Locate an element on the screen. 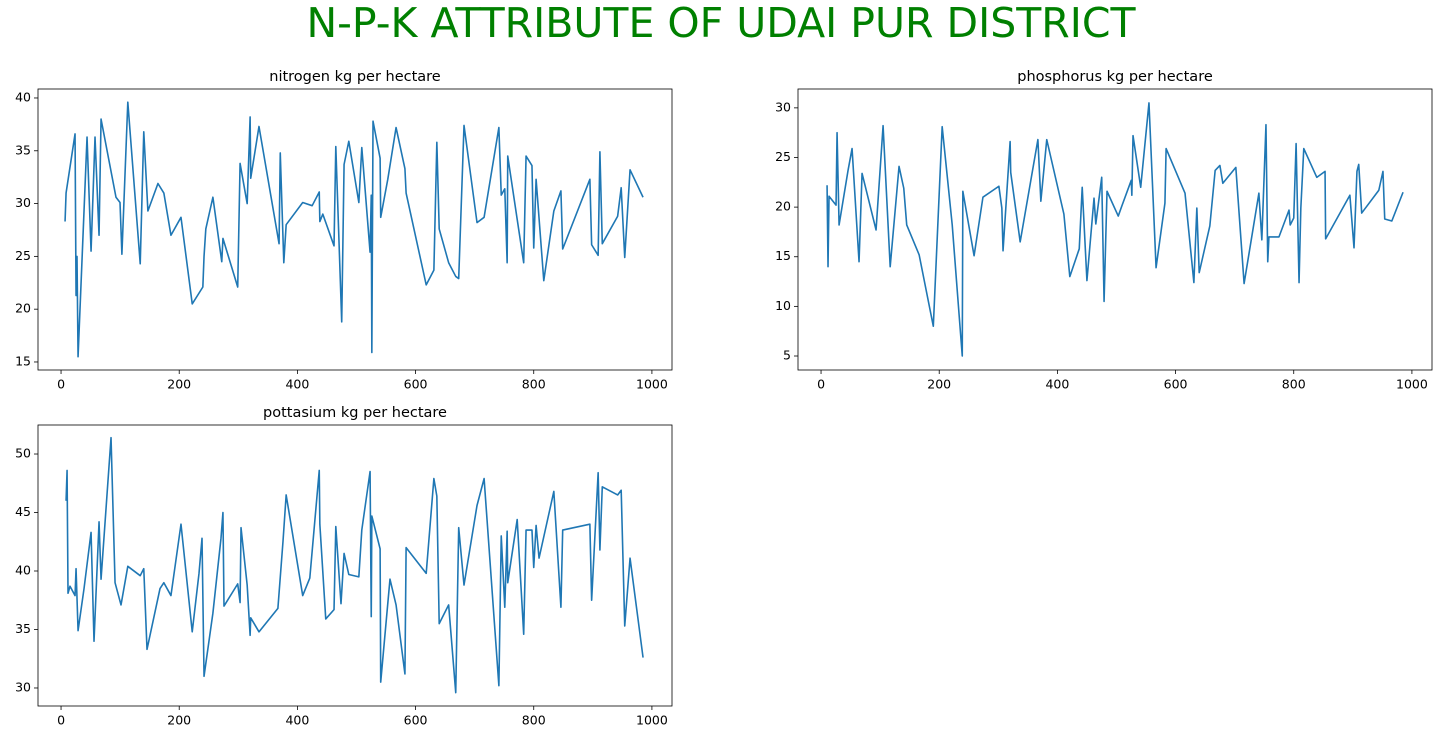 This screenshot has height=739, width=1442. y-tick-label: 50 is located at coordinates (23, 453).